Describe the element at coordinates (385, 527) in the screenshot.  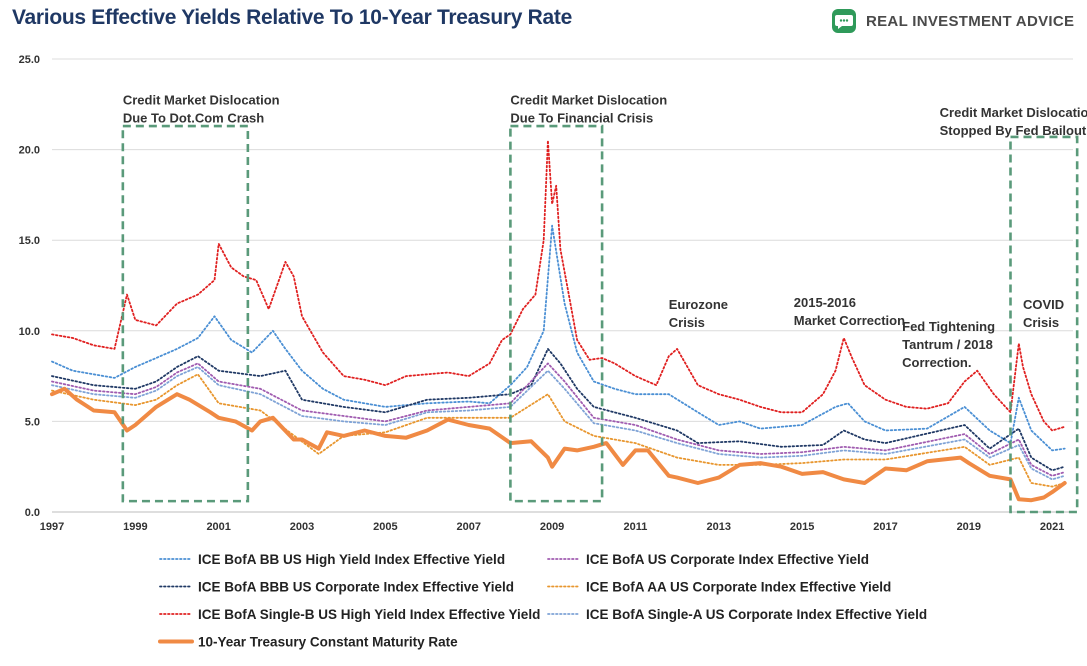
I see `x-tick-label: 2005` at that location.